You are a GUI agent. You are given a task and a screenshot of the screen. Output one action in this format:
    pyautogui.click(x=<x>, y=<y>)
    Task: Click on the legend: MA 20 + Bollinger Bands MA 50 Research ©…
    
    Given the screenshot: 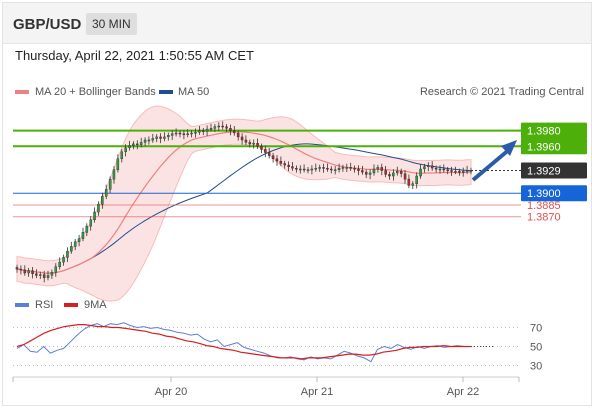 What is the action you would take?
    pyautogui.click(x=299, y=92)
    